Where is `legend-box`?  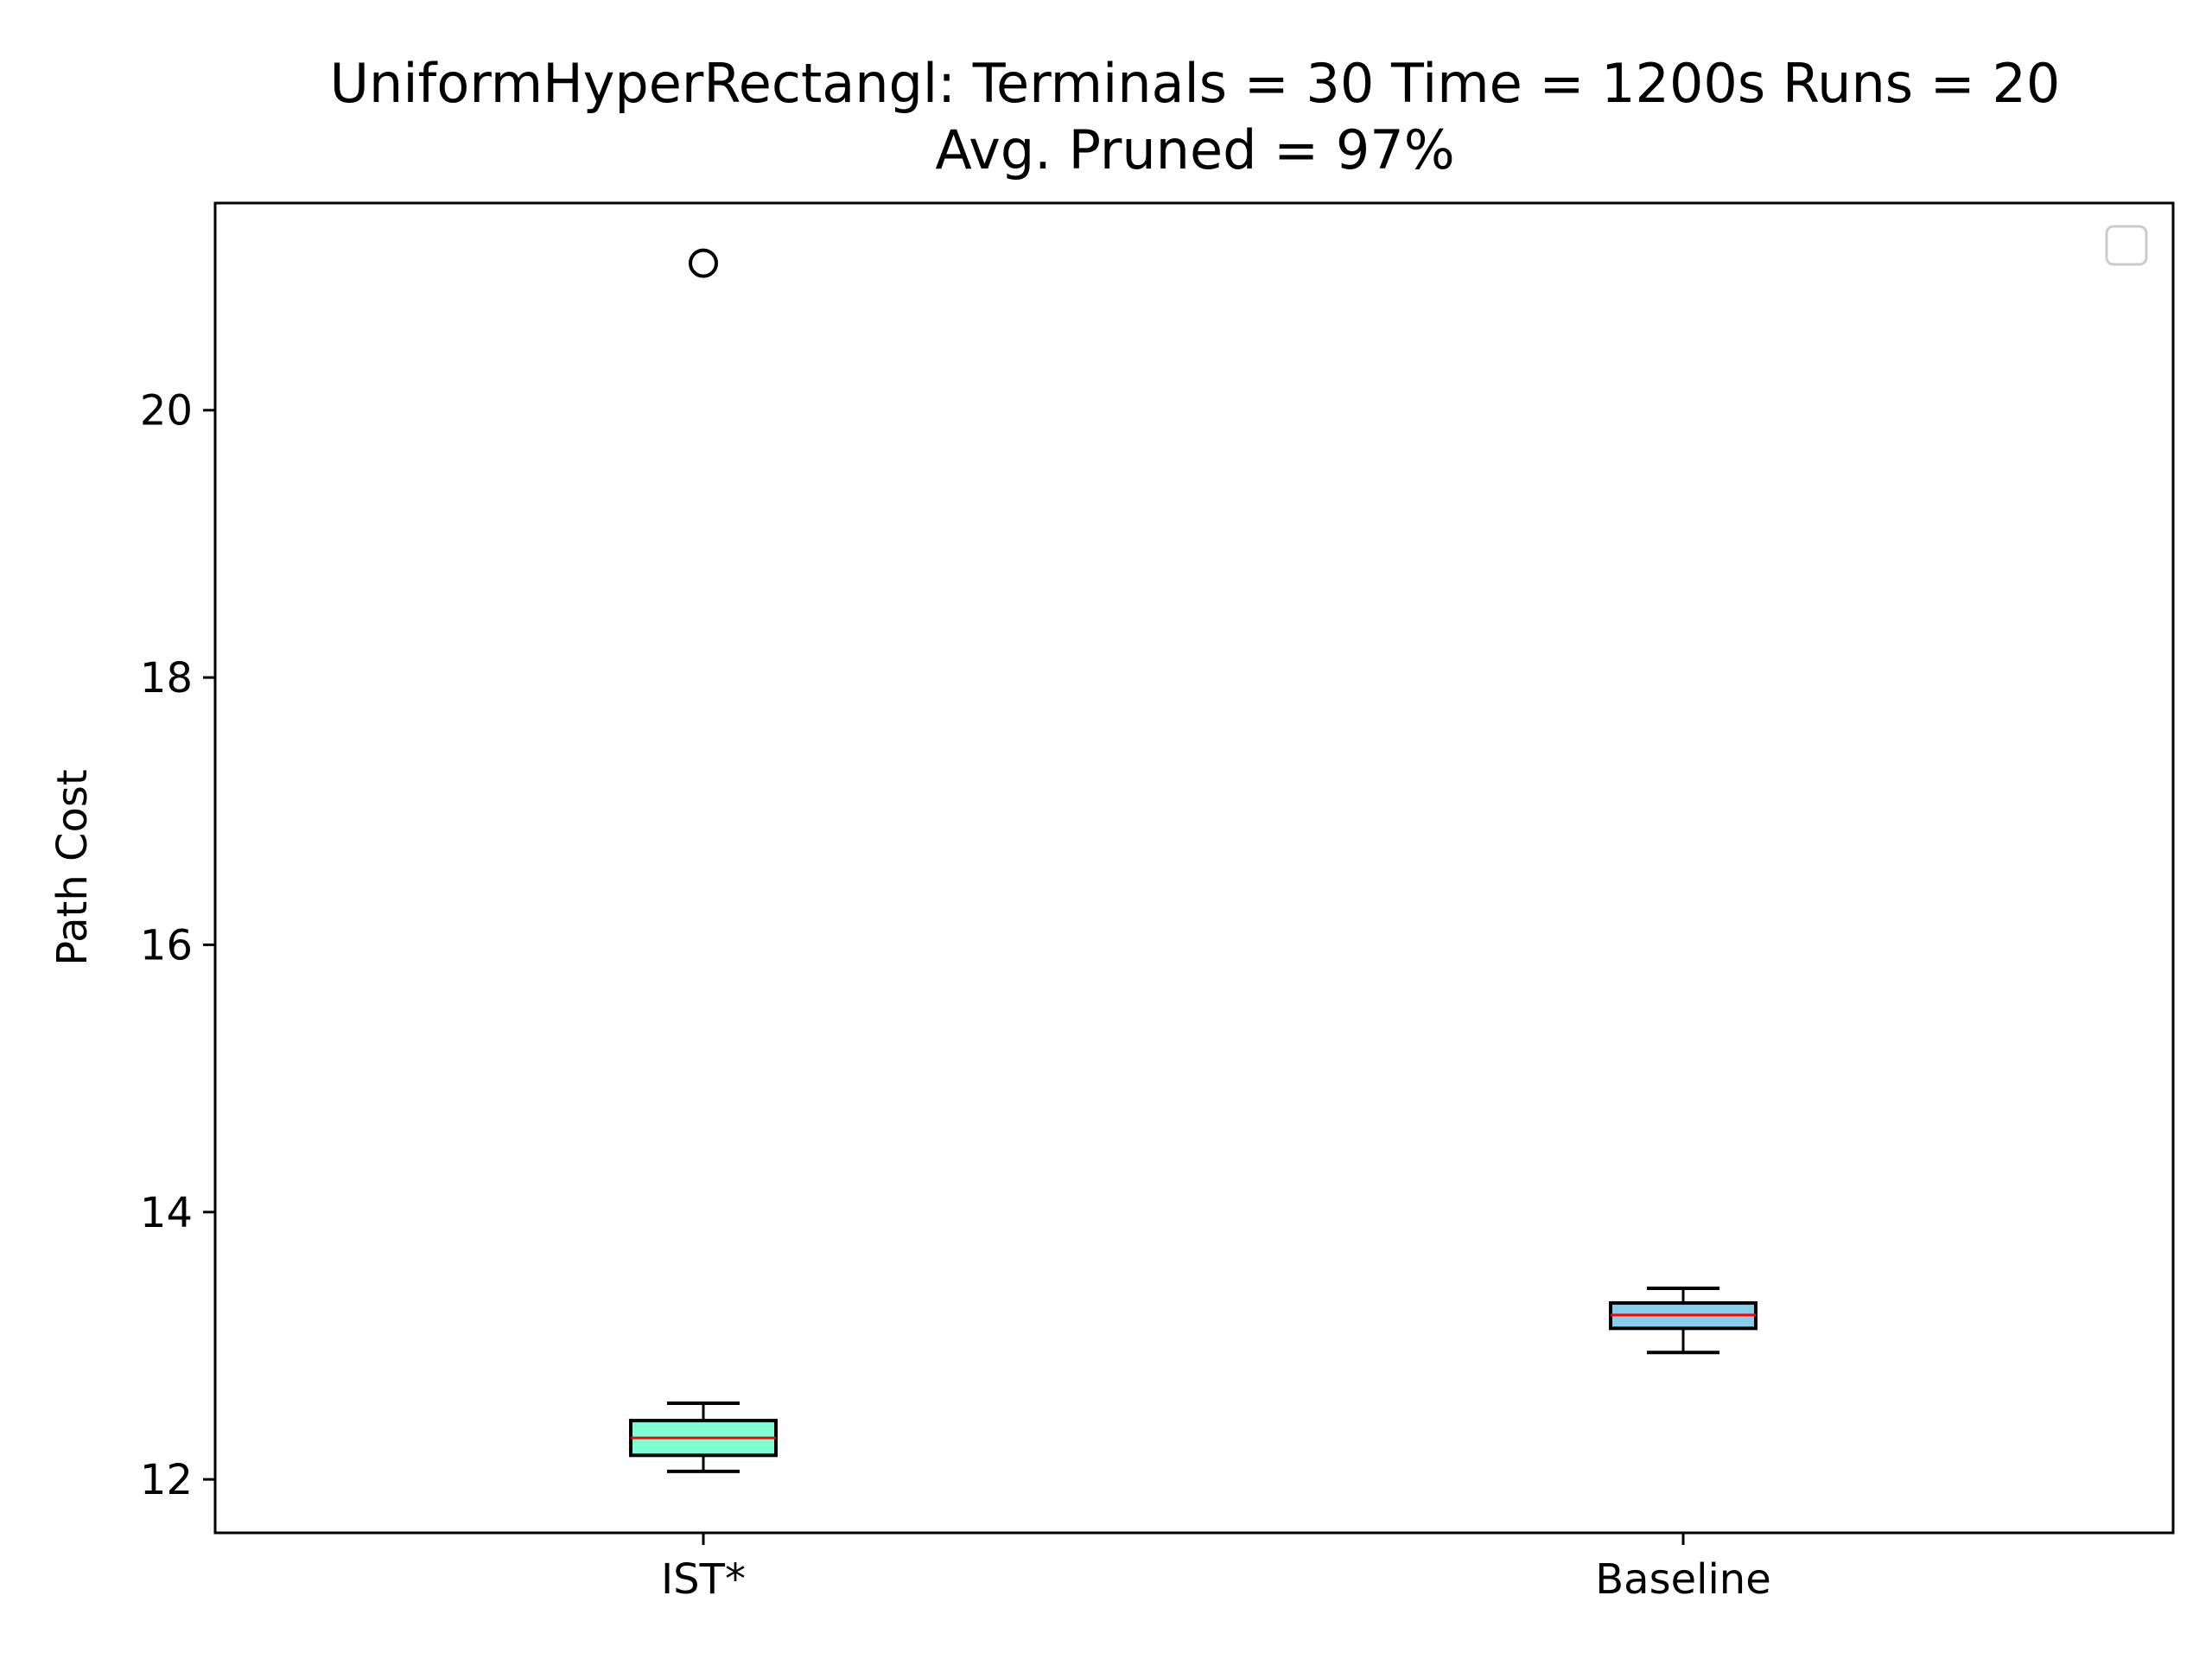
legend-box is located at coordinates (2126, 245).